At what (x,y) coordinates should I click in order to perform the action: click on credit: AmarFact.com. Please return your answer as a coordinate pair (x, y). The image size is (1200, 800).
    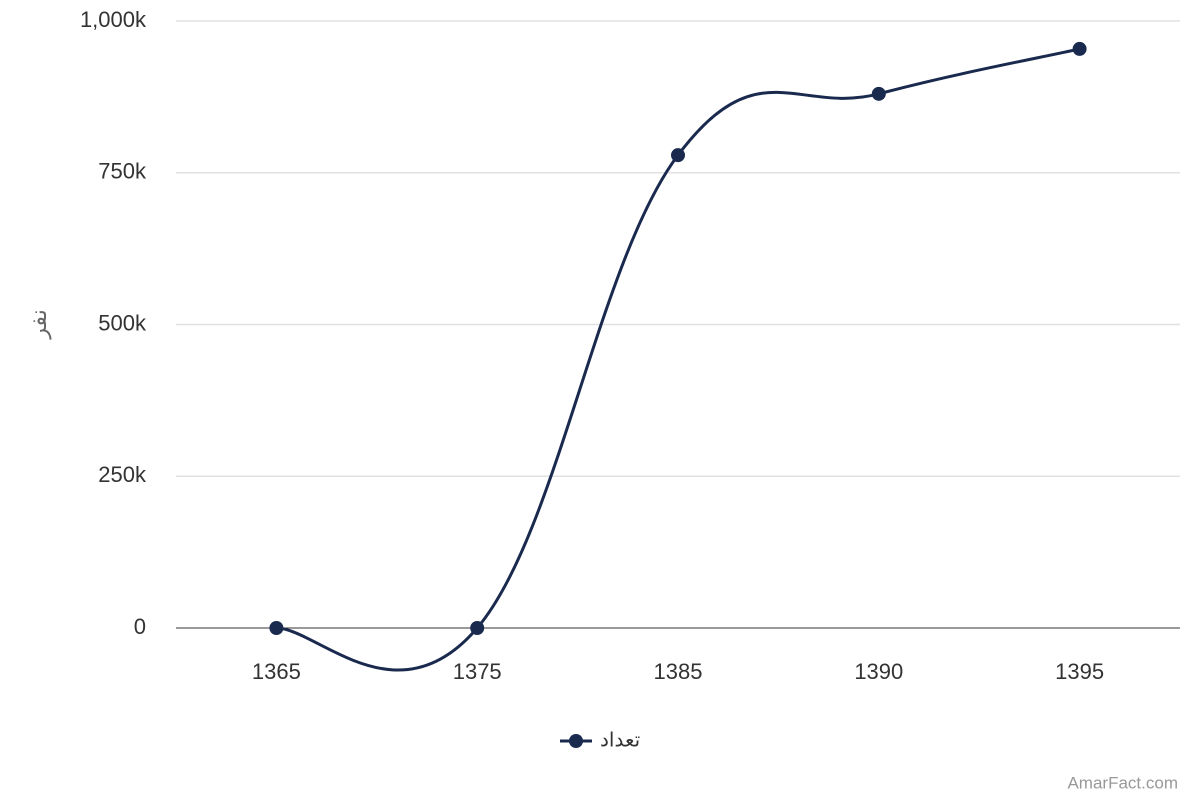
    Looking at the image, I should click on (1122, 782).